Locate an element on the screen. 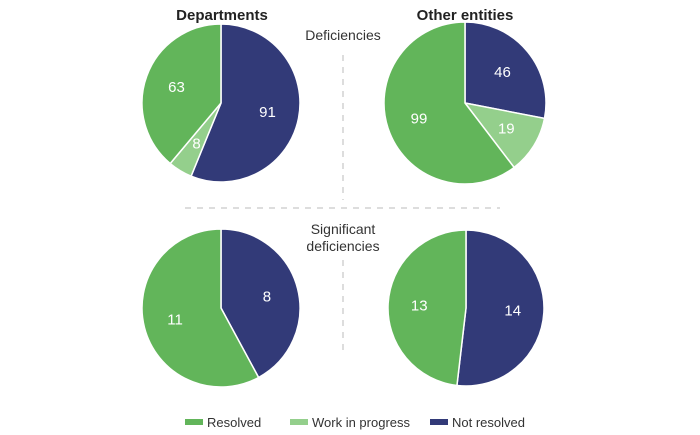 The width and height of the screenshot is (700, 435). legend: Resolved Work in progress Not resolved is located at coordinates (355, 422).